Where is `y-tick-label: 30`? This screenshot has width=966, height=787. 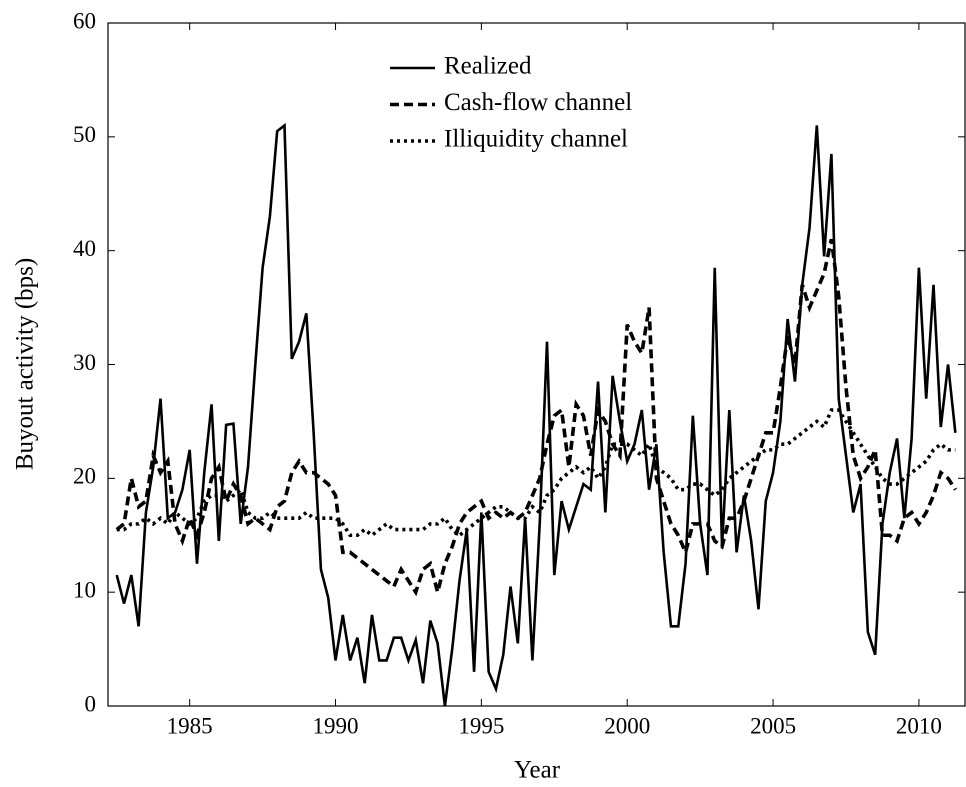
y-tick-label: 30 is located at coordinates (84, 362).